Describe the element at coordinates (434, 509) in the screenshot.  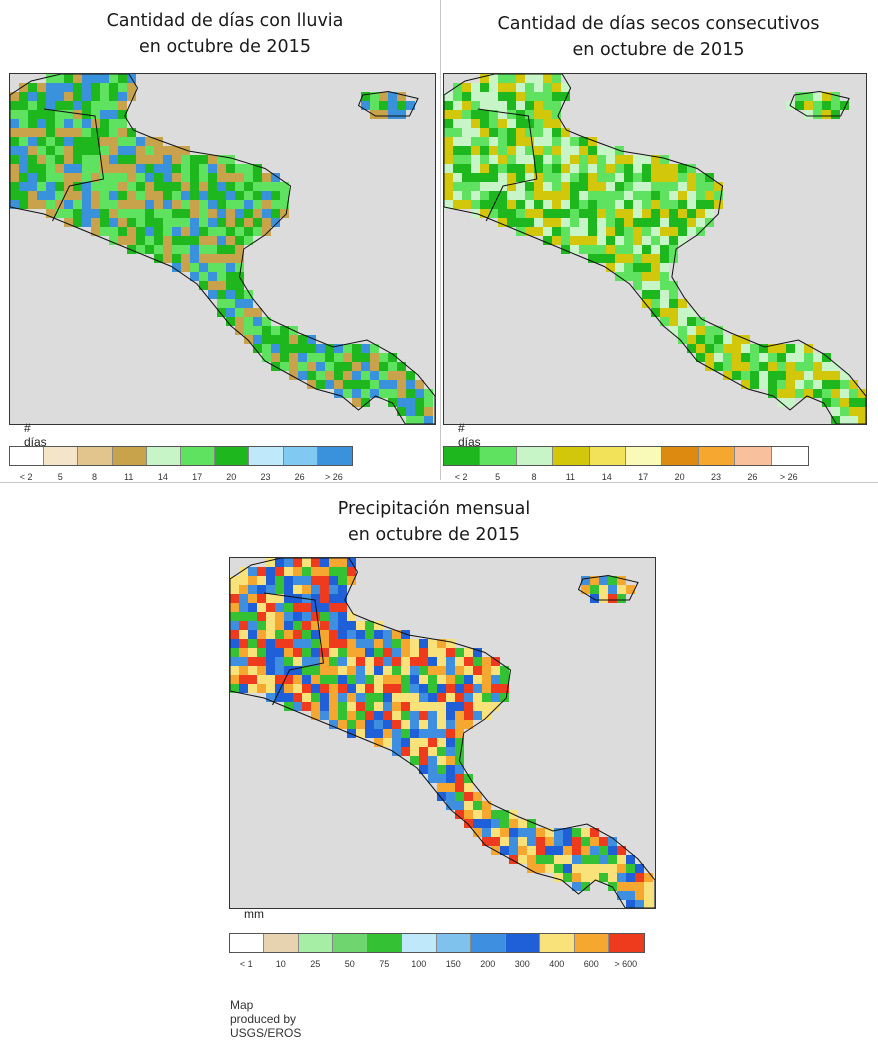
I see `monthly-precip-title-line1: Precipitación mensual` at that location.